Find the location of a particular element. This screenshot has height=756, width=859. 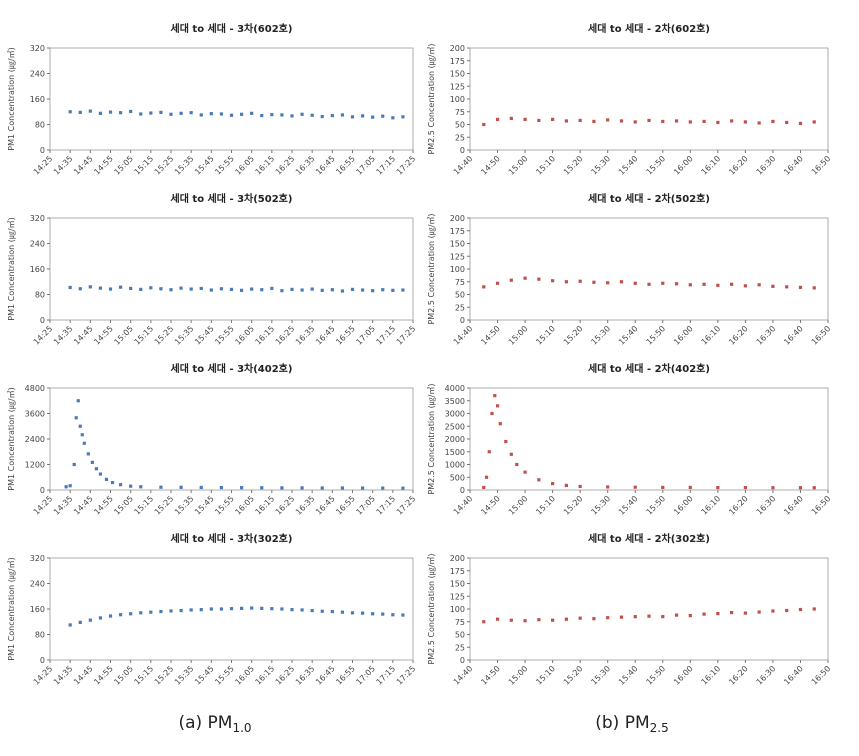

x-tick-label: 16:45 is located at coordinates (325, 335).